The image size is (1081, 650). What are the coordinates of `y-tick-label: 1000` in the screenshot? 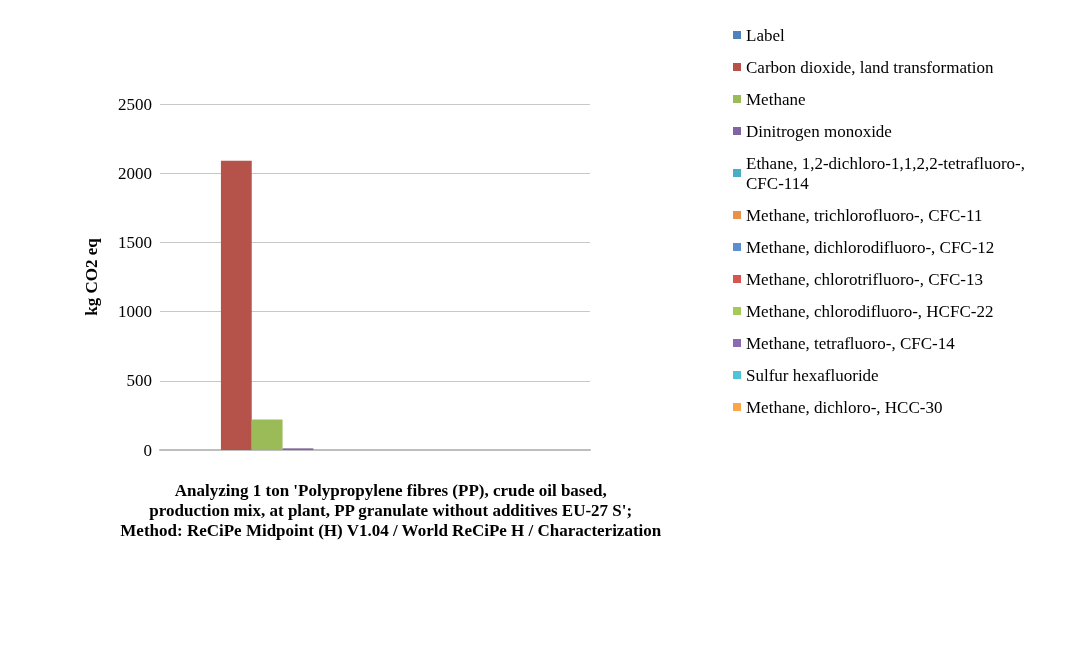 It's located at (135, 312).